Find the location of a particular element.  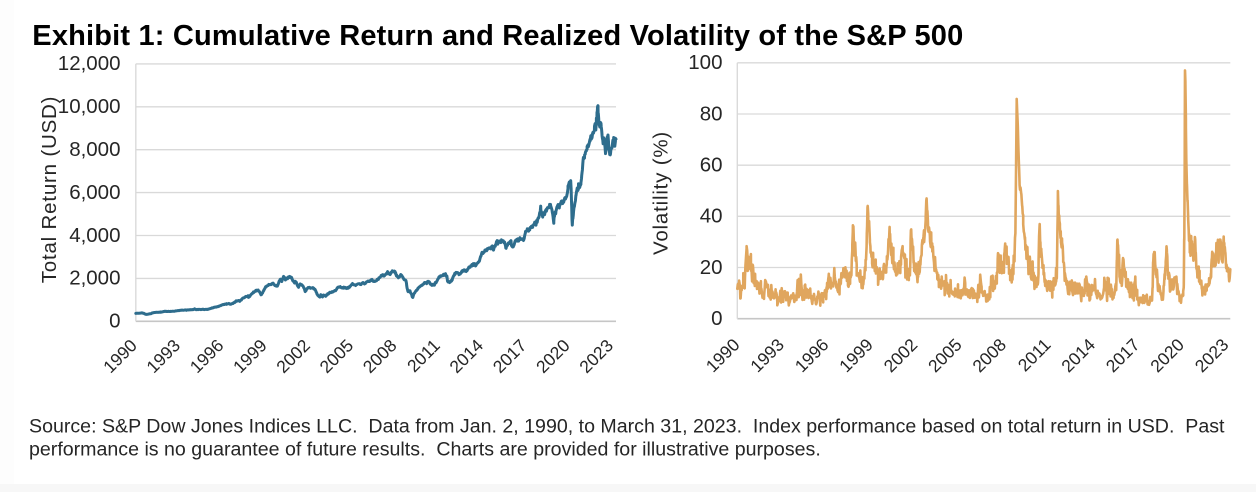

svg-text: 8,000 is located at coordinates (94, 149).